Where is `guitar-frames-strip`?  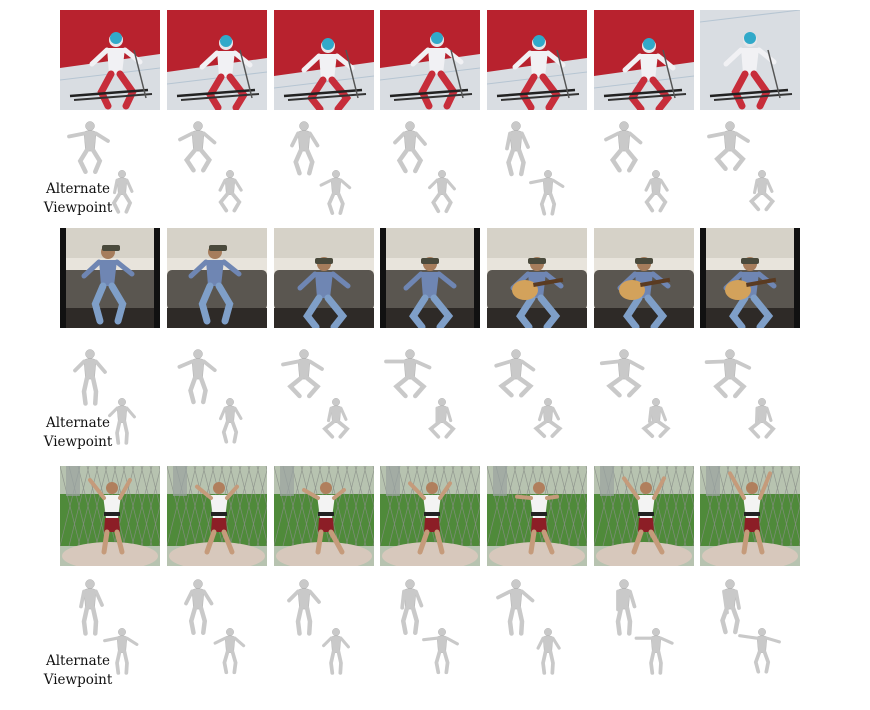
guitar-frames-strip is located at coordinates (430, 278).